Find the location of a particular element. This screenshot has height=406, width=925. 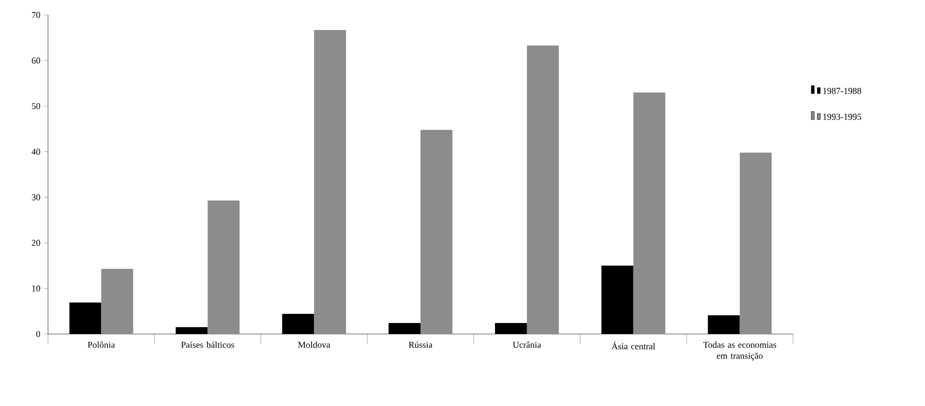

y-tick-label: 30 is located at coordinates (36, 197).